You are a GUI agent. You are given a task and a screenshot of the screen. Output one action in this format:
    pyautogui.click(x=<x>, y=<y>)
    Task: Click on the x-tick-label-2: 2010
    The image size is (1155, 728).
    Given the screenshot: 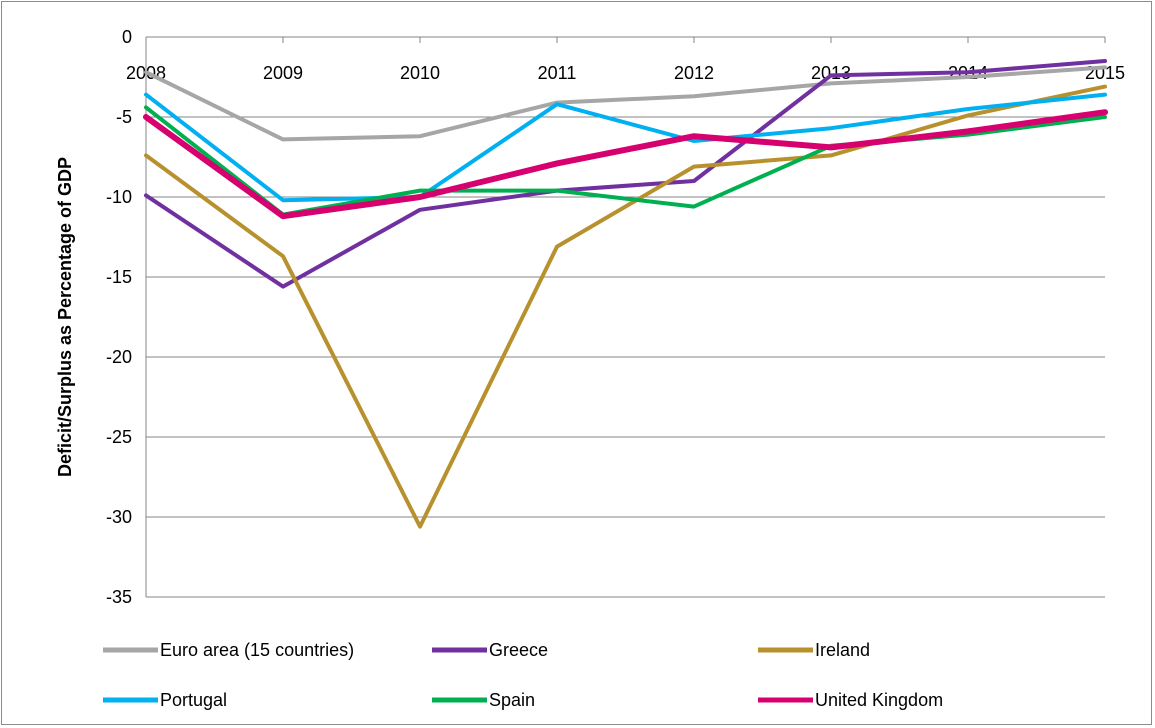 What is the action you would take?
    pyautogui.click(x=420, y=73)
    